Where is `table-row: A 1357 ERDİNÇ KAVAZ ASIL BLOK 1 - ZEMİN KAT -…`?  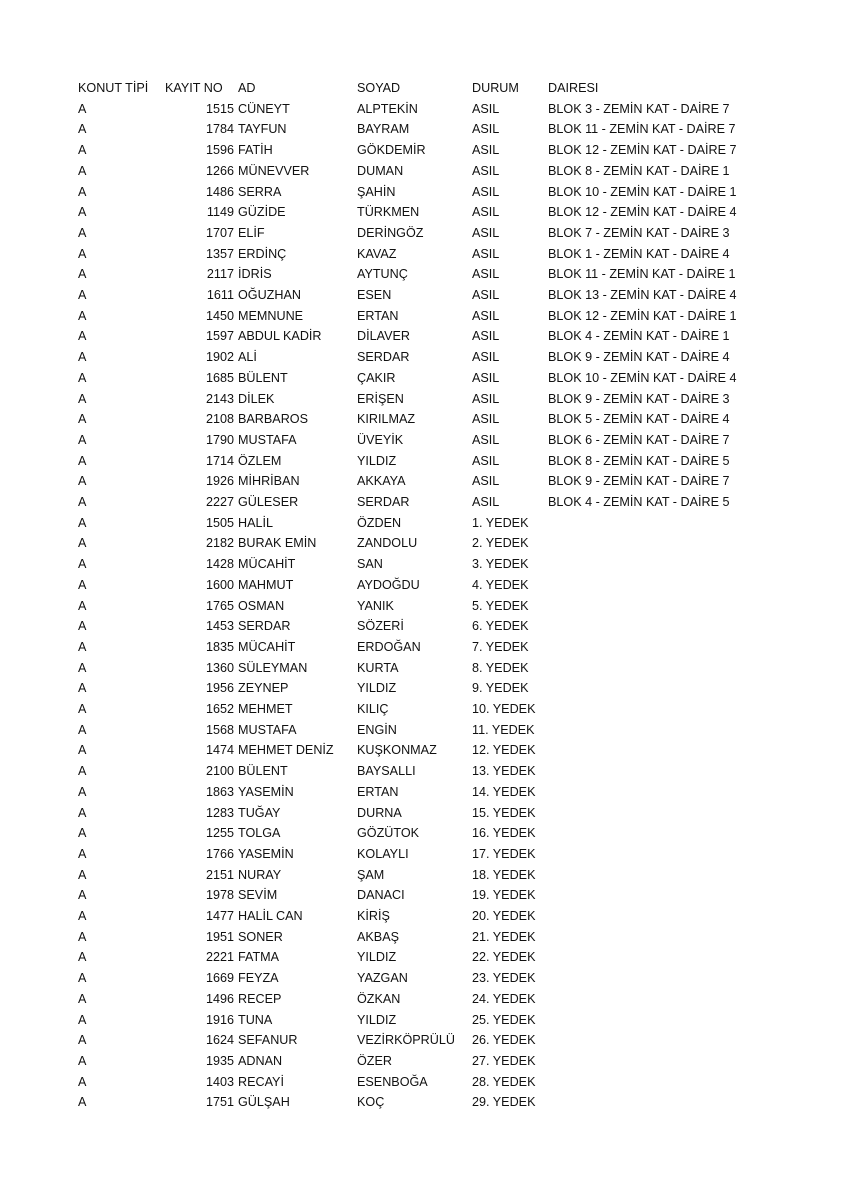
table-row: A 1357 ERDİNÇ KAVAZ ASIL BLOK 1 - ZEMİN KAT -… is located at coordinates (424, 254).